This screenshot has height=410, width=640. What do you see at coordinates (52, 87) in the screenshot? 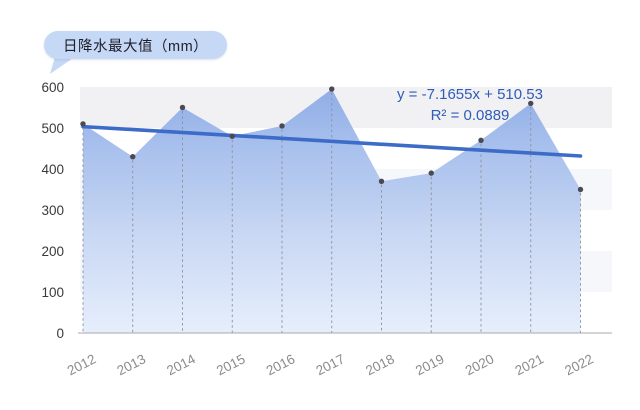
I see `y-axis-tick-label: 600` at bounding box center [52, 87].